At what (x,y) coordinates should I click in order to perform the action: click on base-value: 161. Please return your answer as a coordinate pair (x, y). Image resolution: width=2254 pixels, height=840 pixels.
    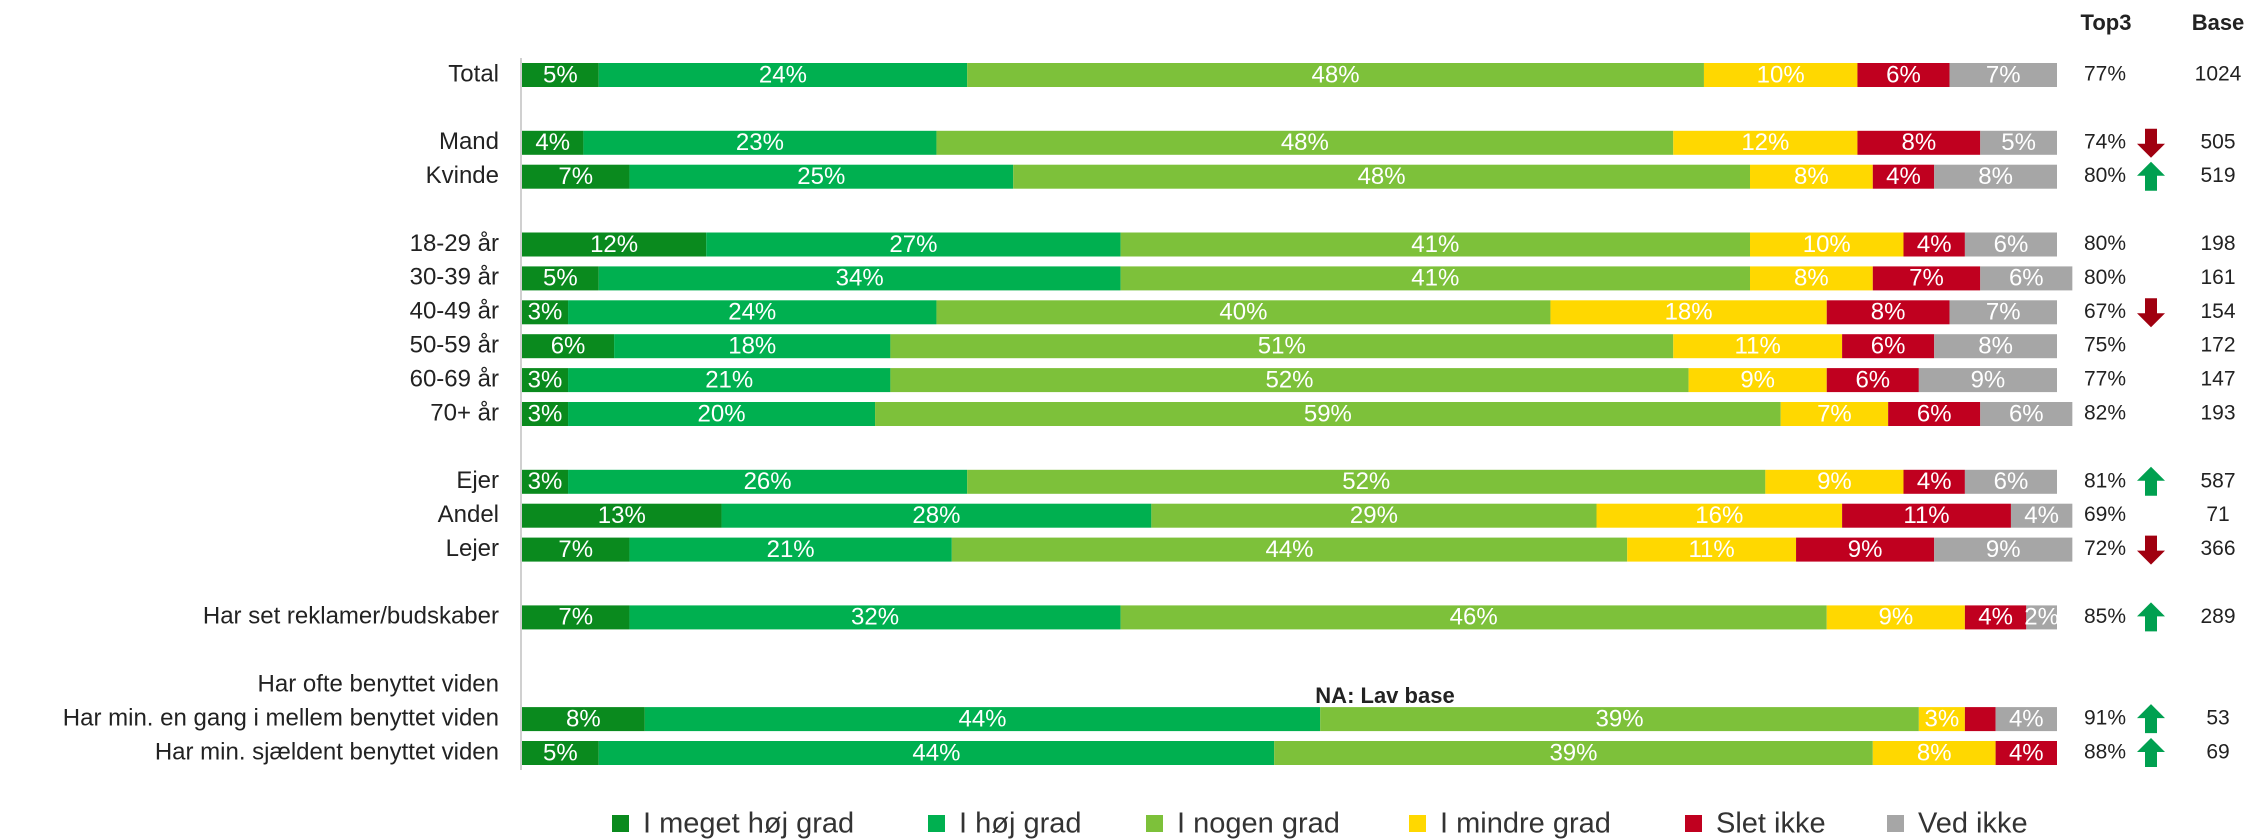
    Looking at the image, I should click on (2217, 277).